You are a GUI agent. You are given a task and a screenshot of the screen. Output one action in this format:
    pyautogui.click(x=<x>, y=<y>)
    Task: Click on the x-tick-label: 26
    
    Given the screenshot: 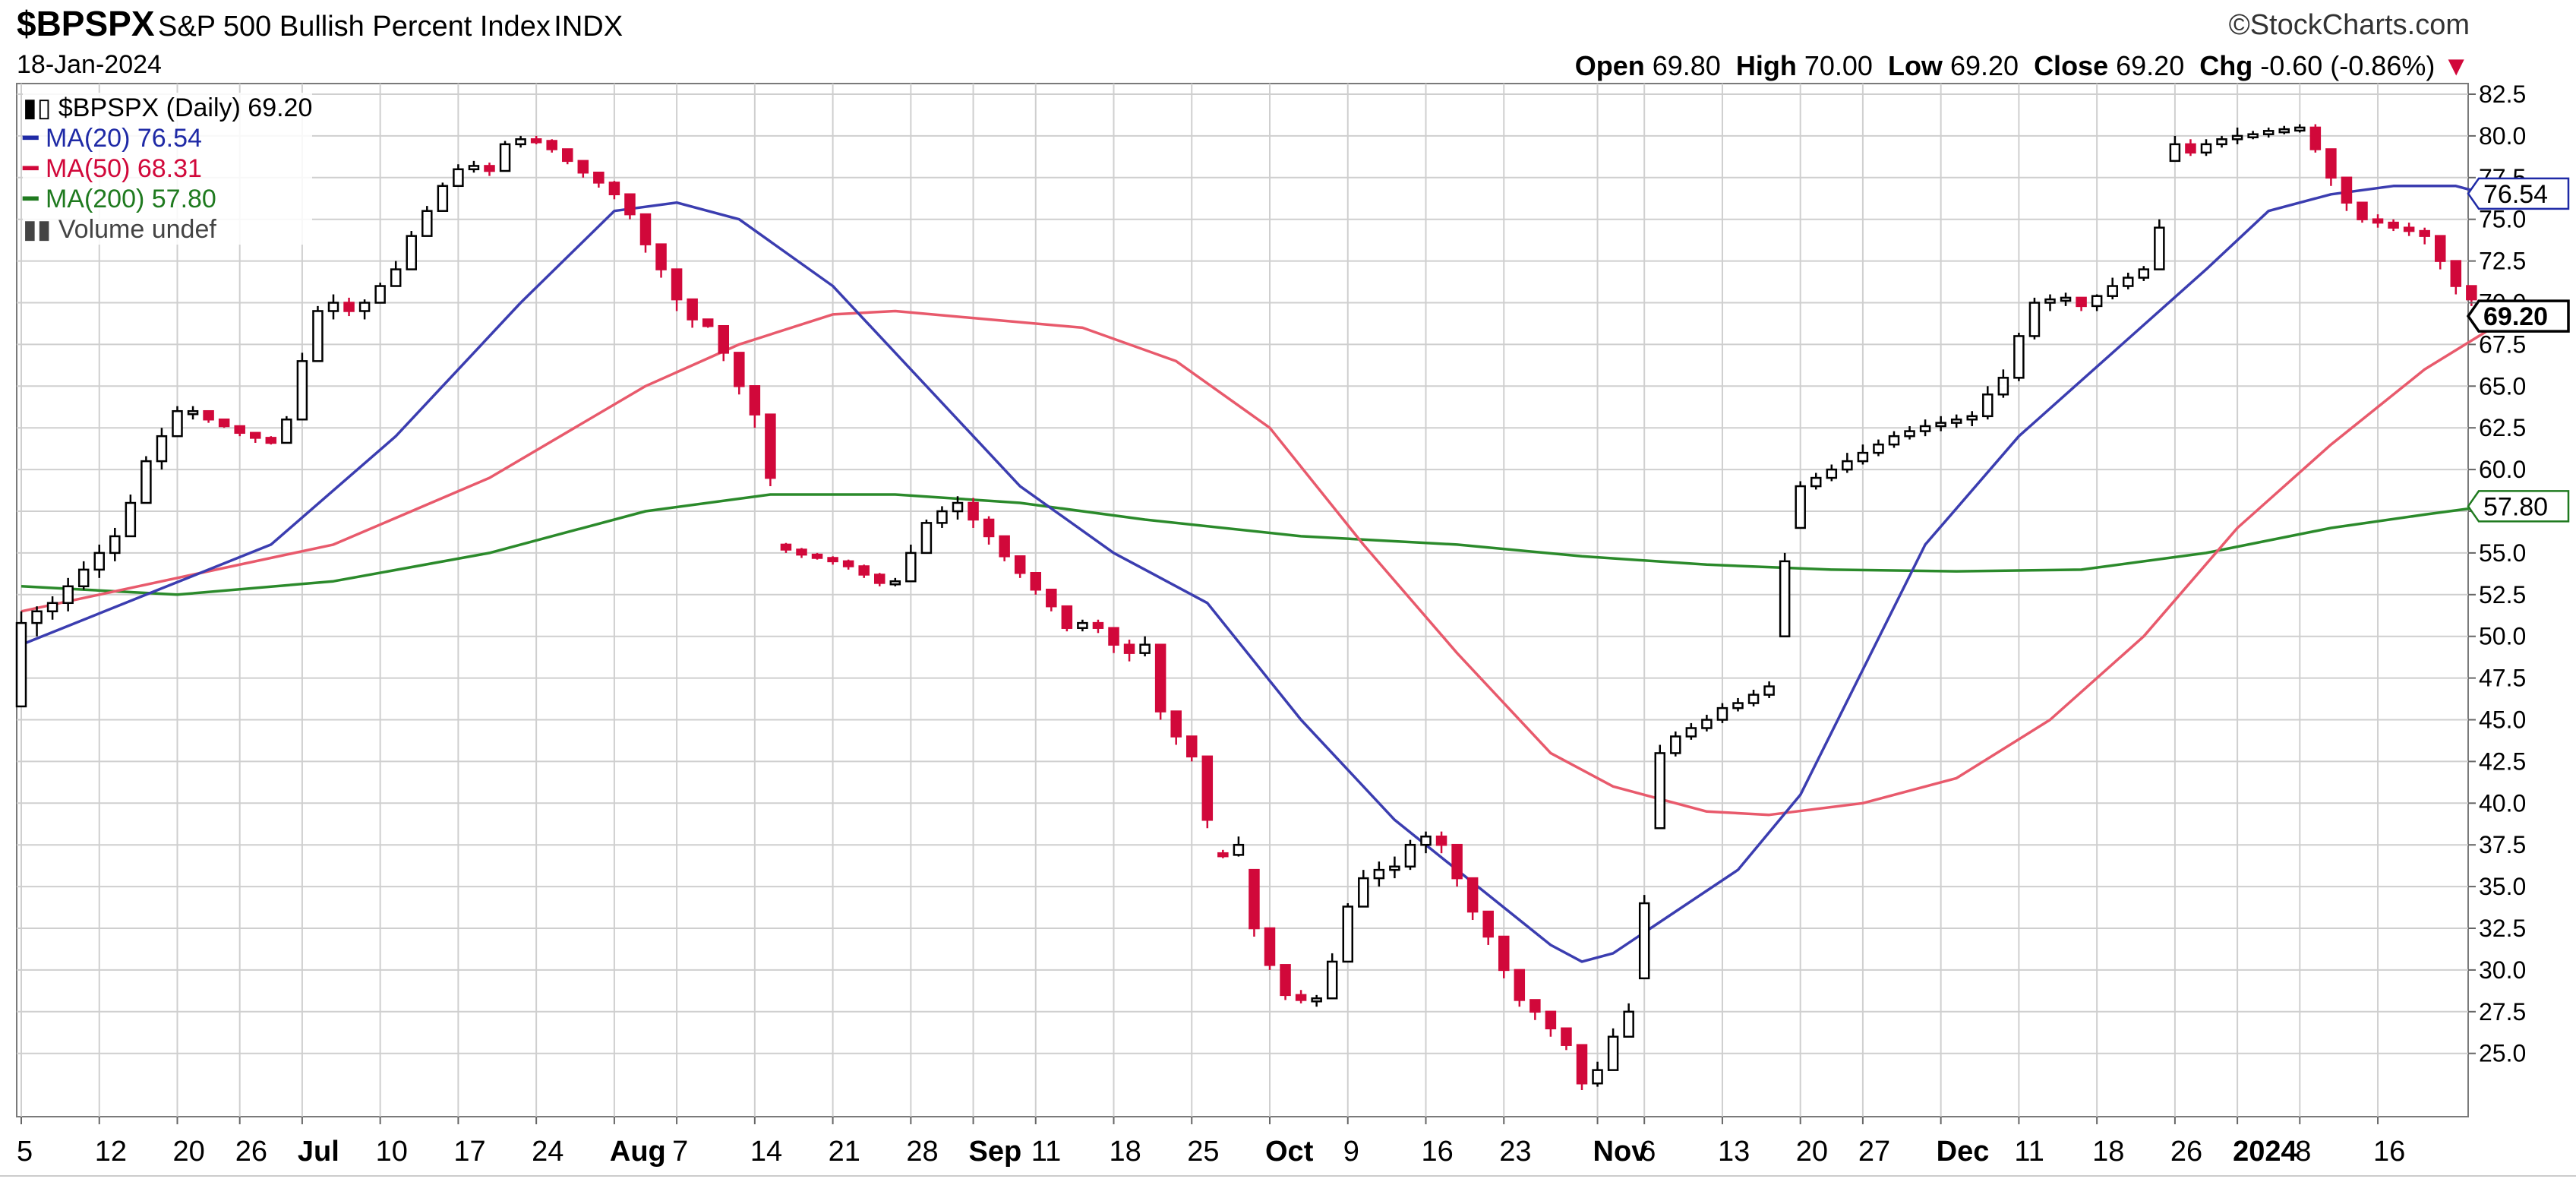 What is the action you would take?
    pyautogui.click(x=2186, y=1152)
    